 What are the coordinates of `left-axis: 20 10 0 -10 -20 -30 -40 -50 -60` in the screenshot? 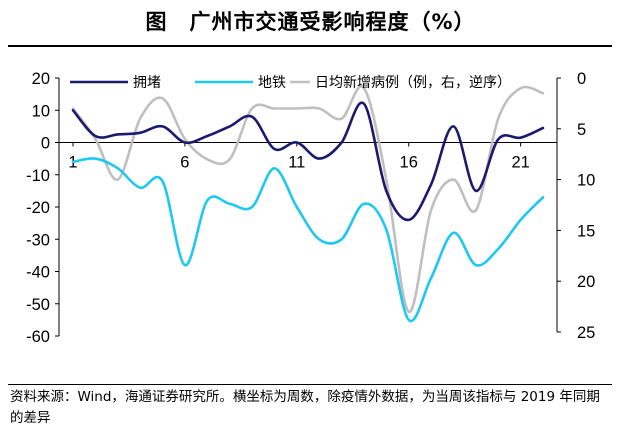 It's located at (43, 208).